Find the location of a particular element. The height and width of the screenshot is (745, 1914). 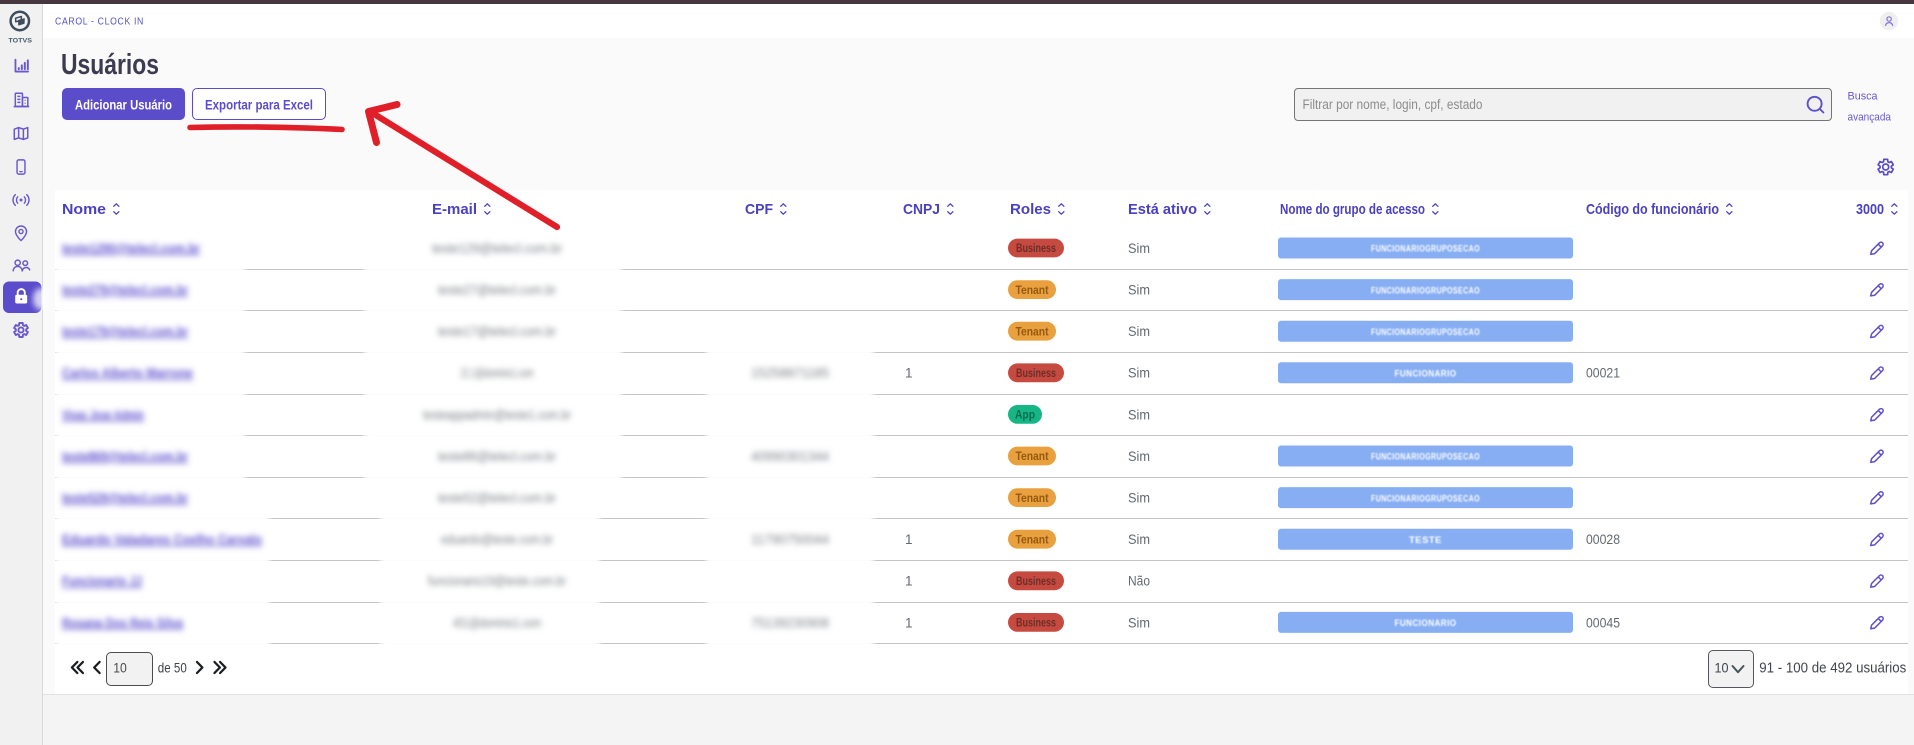

svg-text: teste129@telecl.com.br is located at coordinates (497, 248).